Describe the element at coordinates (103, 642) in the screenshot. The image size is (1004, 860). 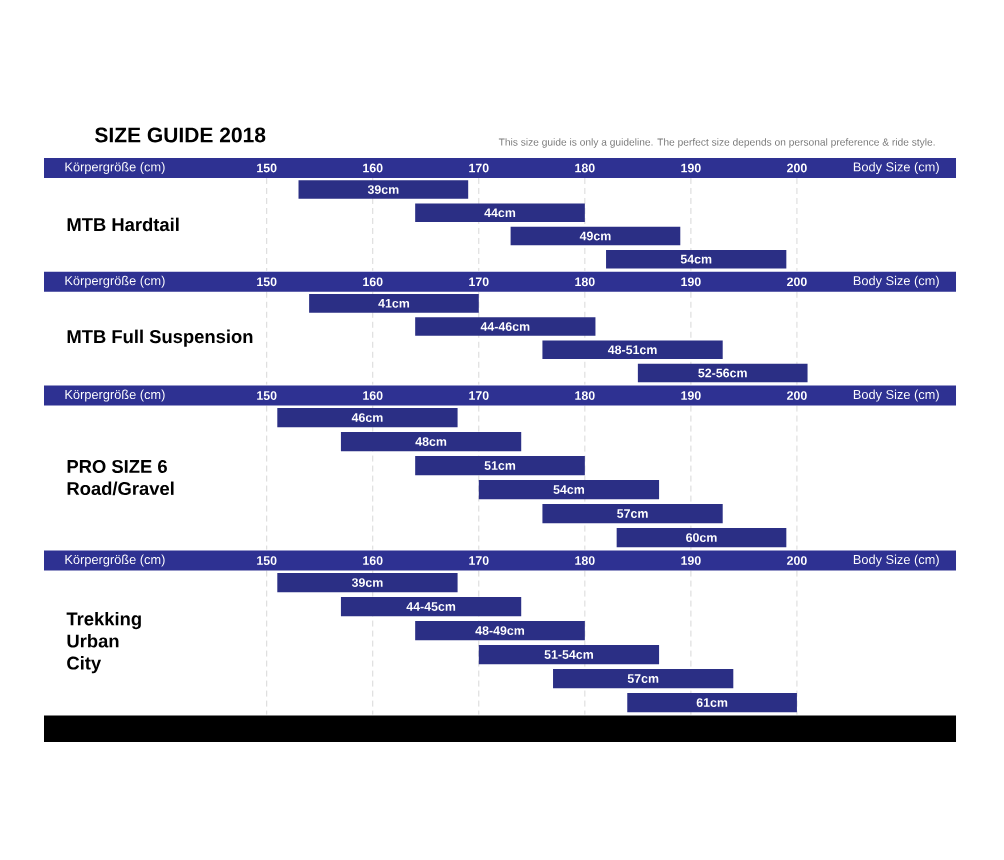
I see `y-axis-title: Trekking Urban City` at that location.